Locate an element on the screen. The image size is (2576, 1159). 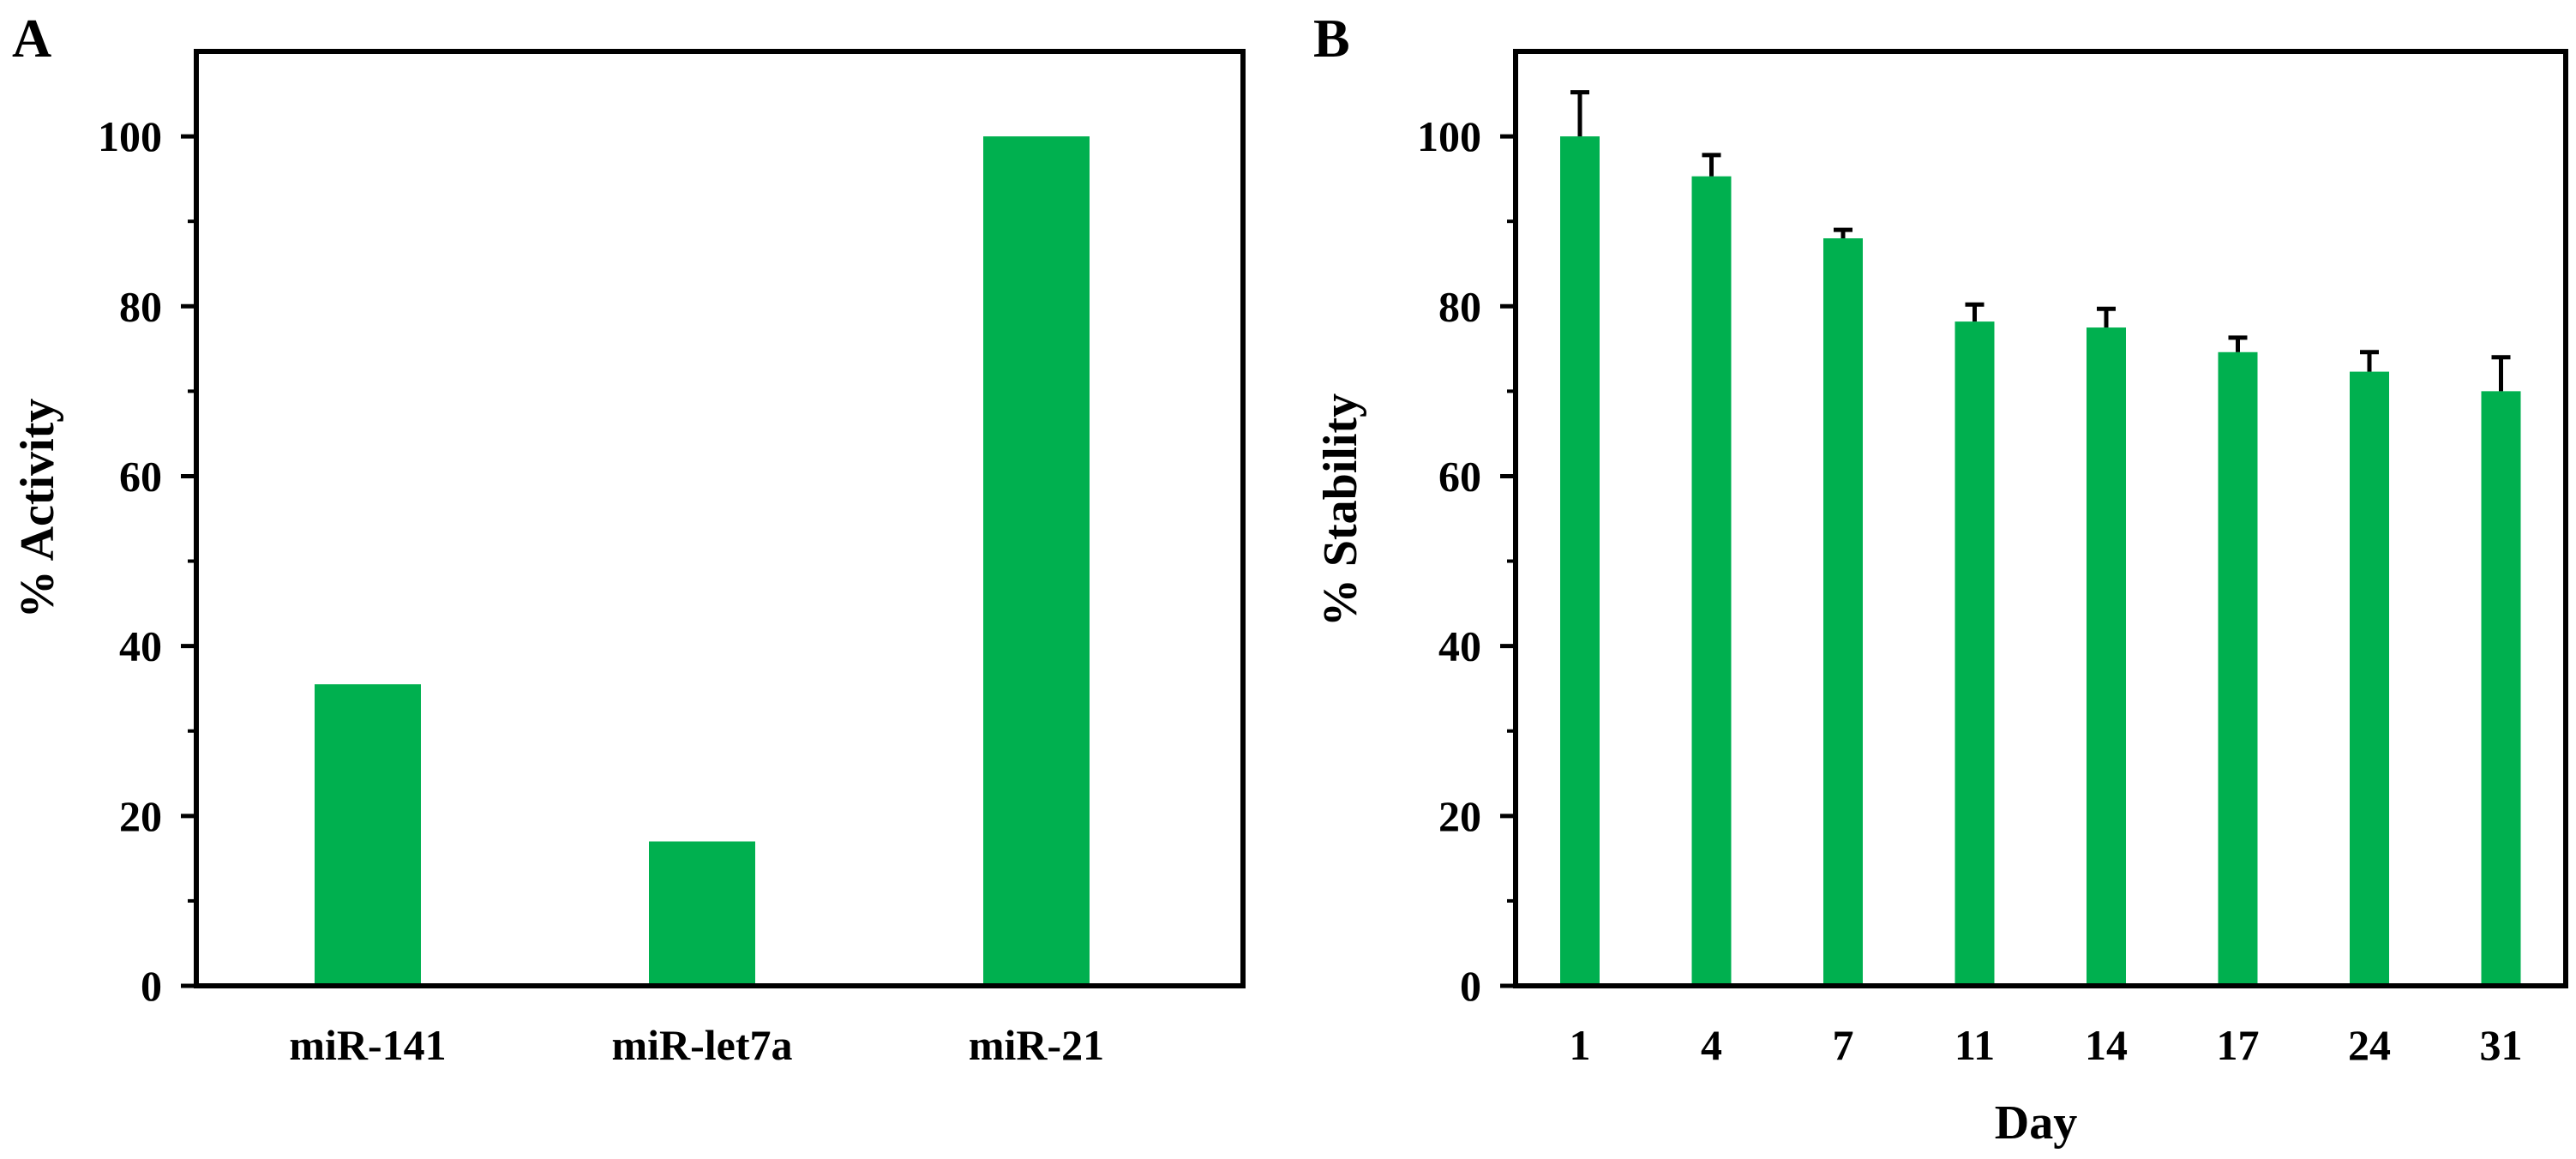
panel-b-y-tick-label-60: 60 is located at coordinates (1459, 476).